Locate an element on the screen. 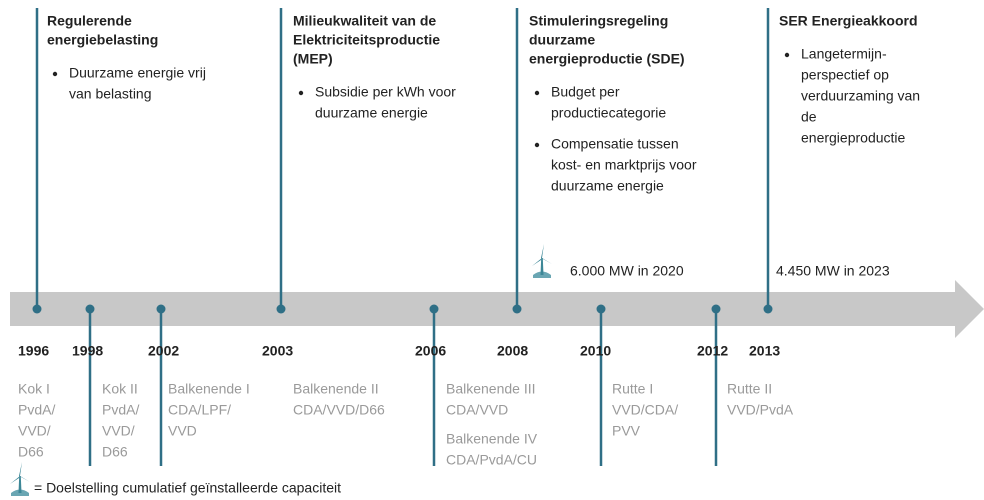  policy-bullet: verduurzaming van is located at coordinates (860, 96).